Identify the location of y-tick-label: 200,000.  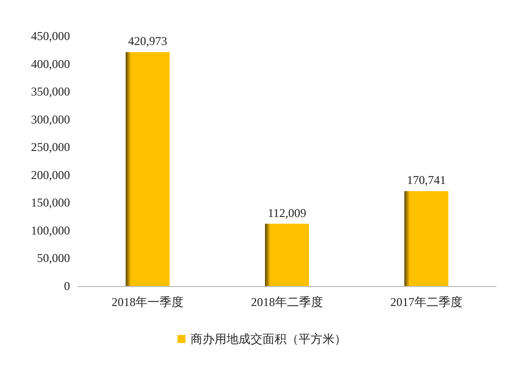
(50, 175).